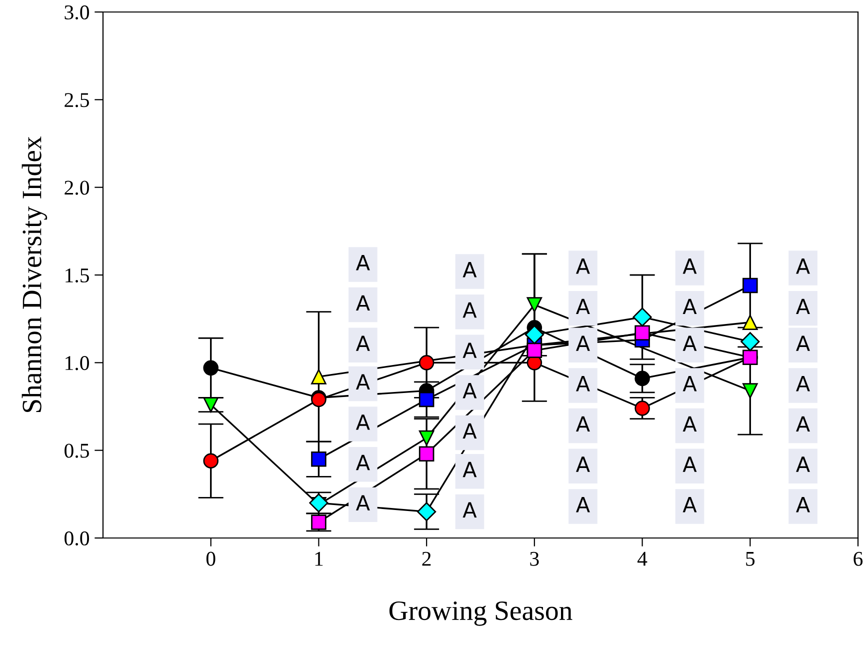  Describe the element at coordinates (211, 559) in the screenshot. I see `x-tick-label: 0` at that location.